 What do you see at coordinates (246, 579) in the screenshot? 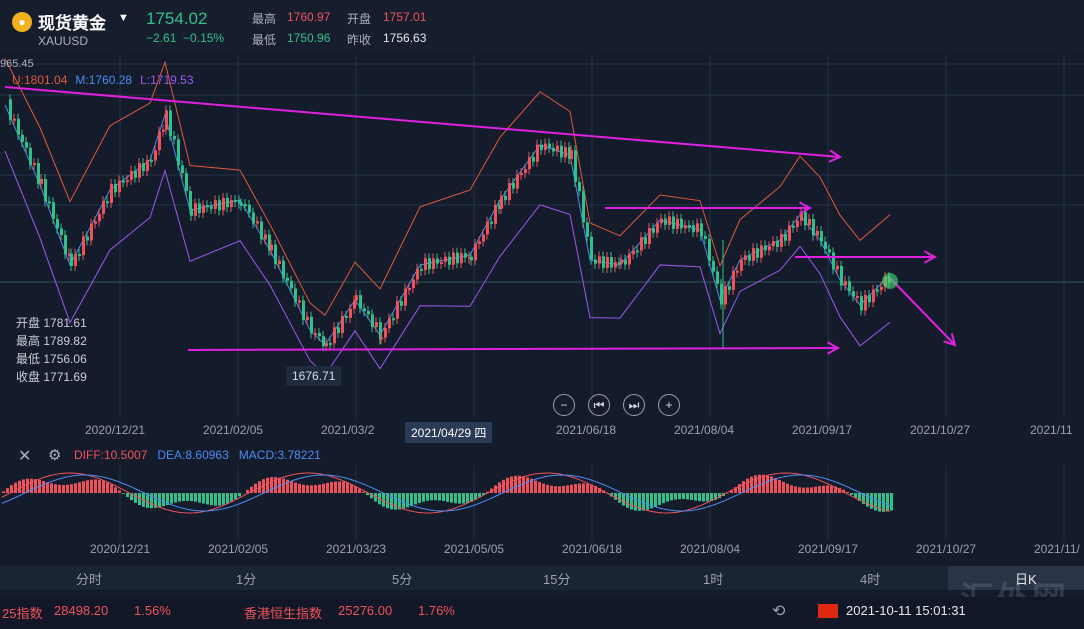
I see `tab-1min: 1分` at bounding box center [246, 579].